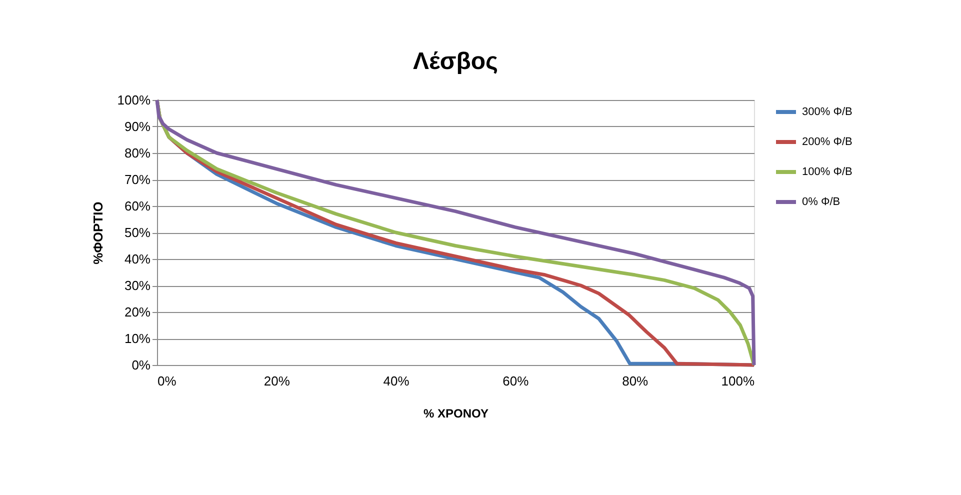 This screenshot has width=961, height=495. I want to click on x-tick-label: 40%, so click(396, 381).